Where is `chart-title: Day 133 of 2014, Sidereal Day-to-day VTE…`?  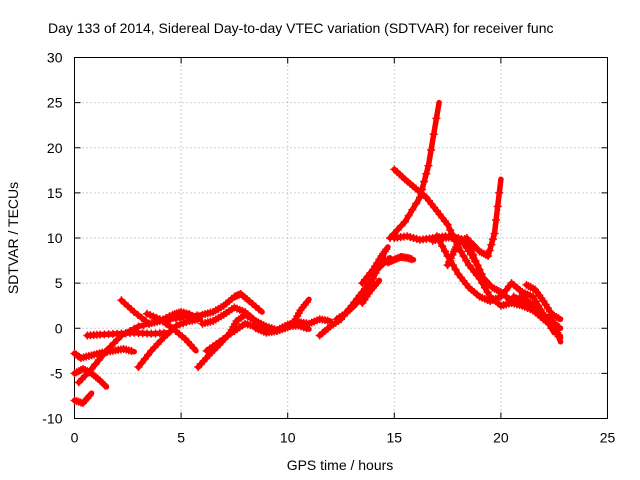 chart-title: Day 133 of 2014, Sidereal Day-to-day VTE… is located at coordinates (301, 28).